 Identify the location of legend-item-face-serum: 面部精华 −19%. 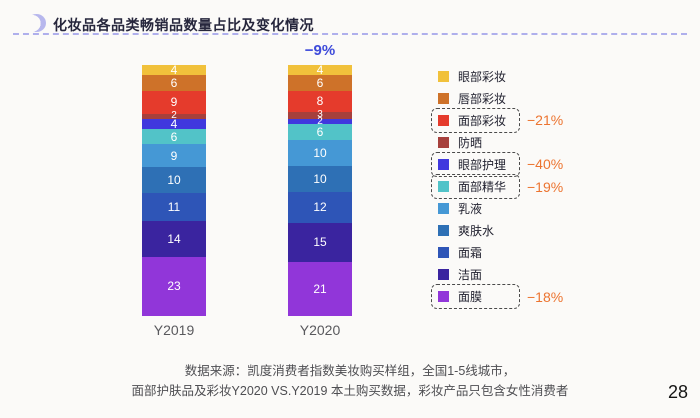
(497, 187).